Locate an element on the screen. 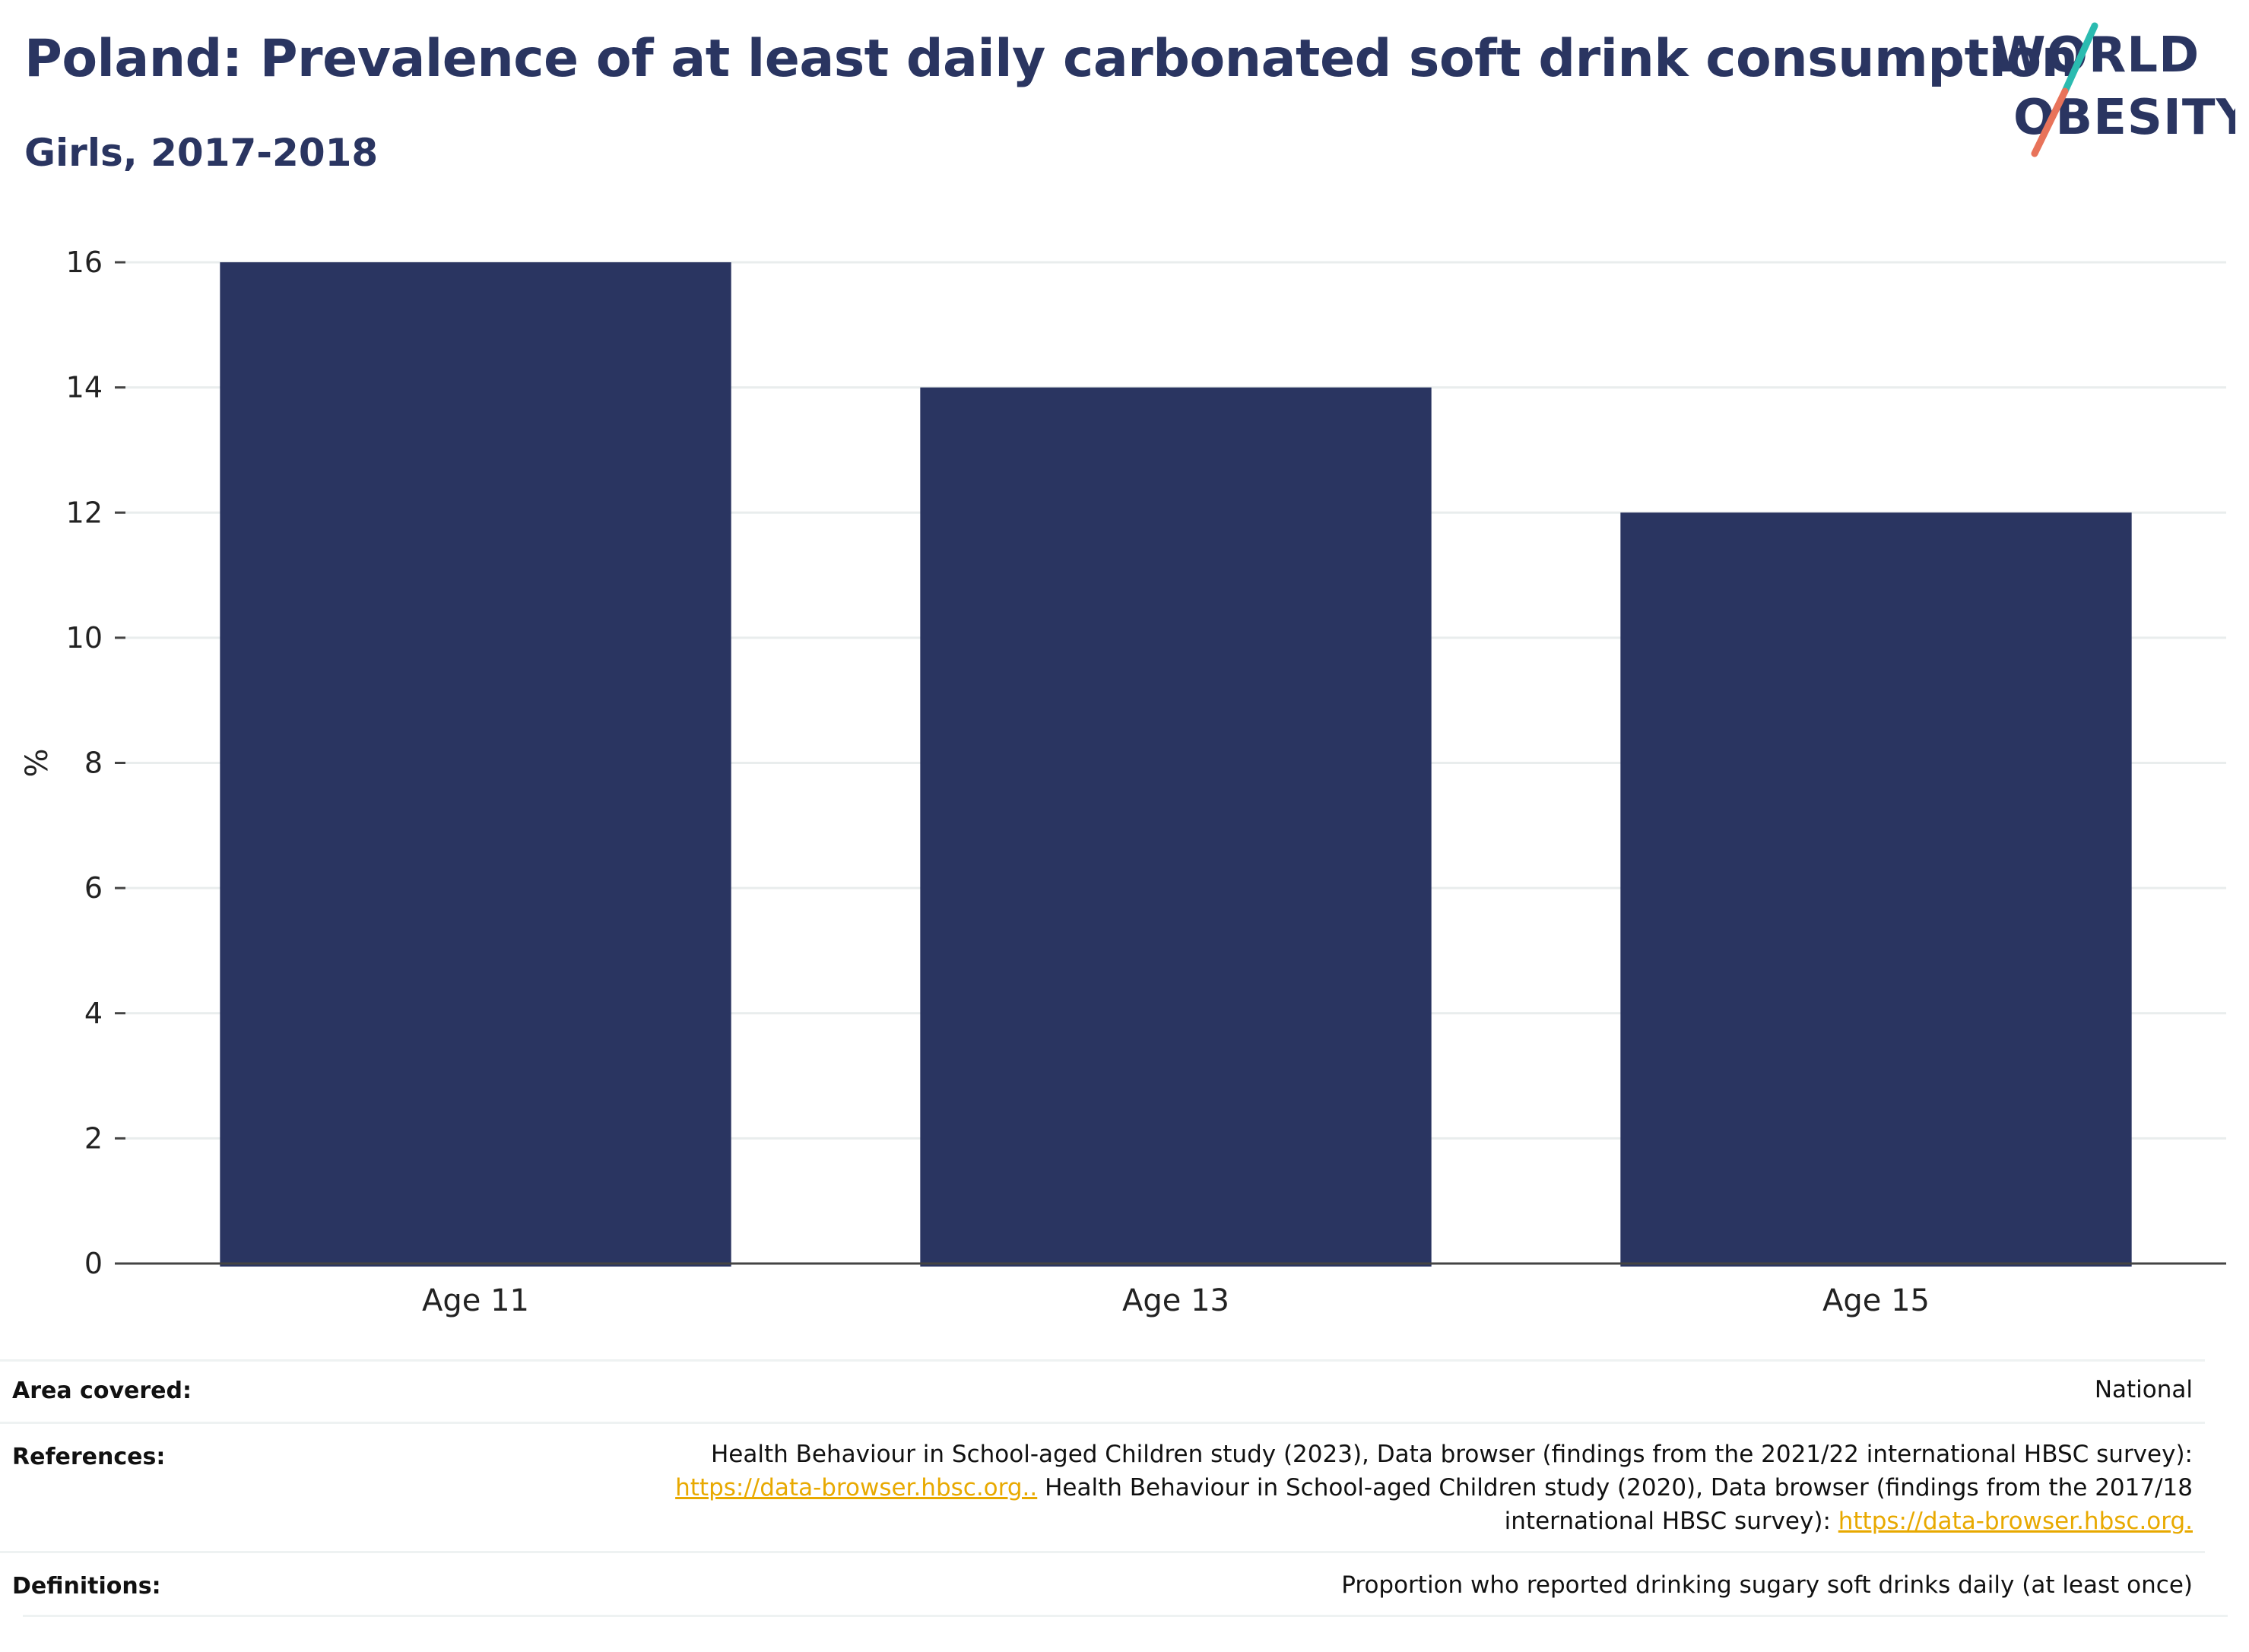  chart-subtitle: Girls, 2017-2018 is located at coordinates (201, 153).